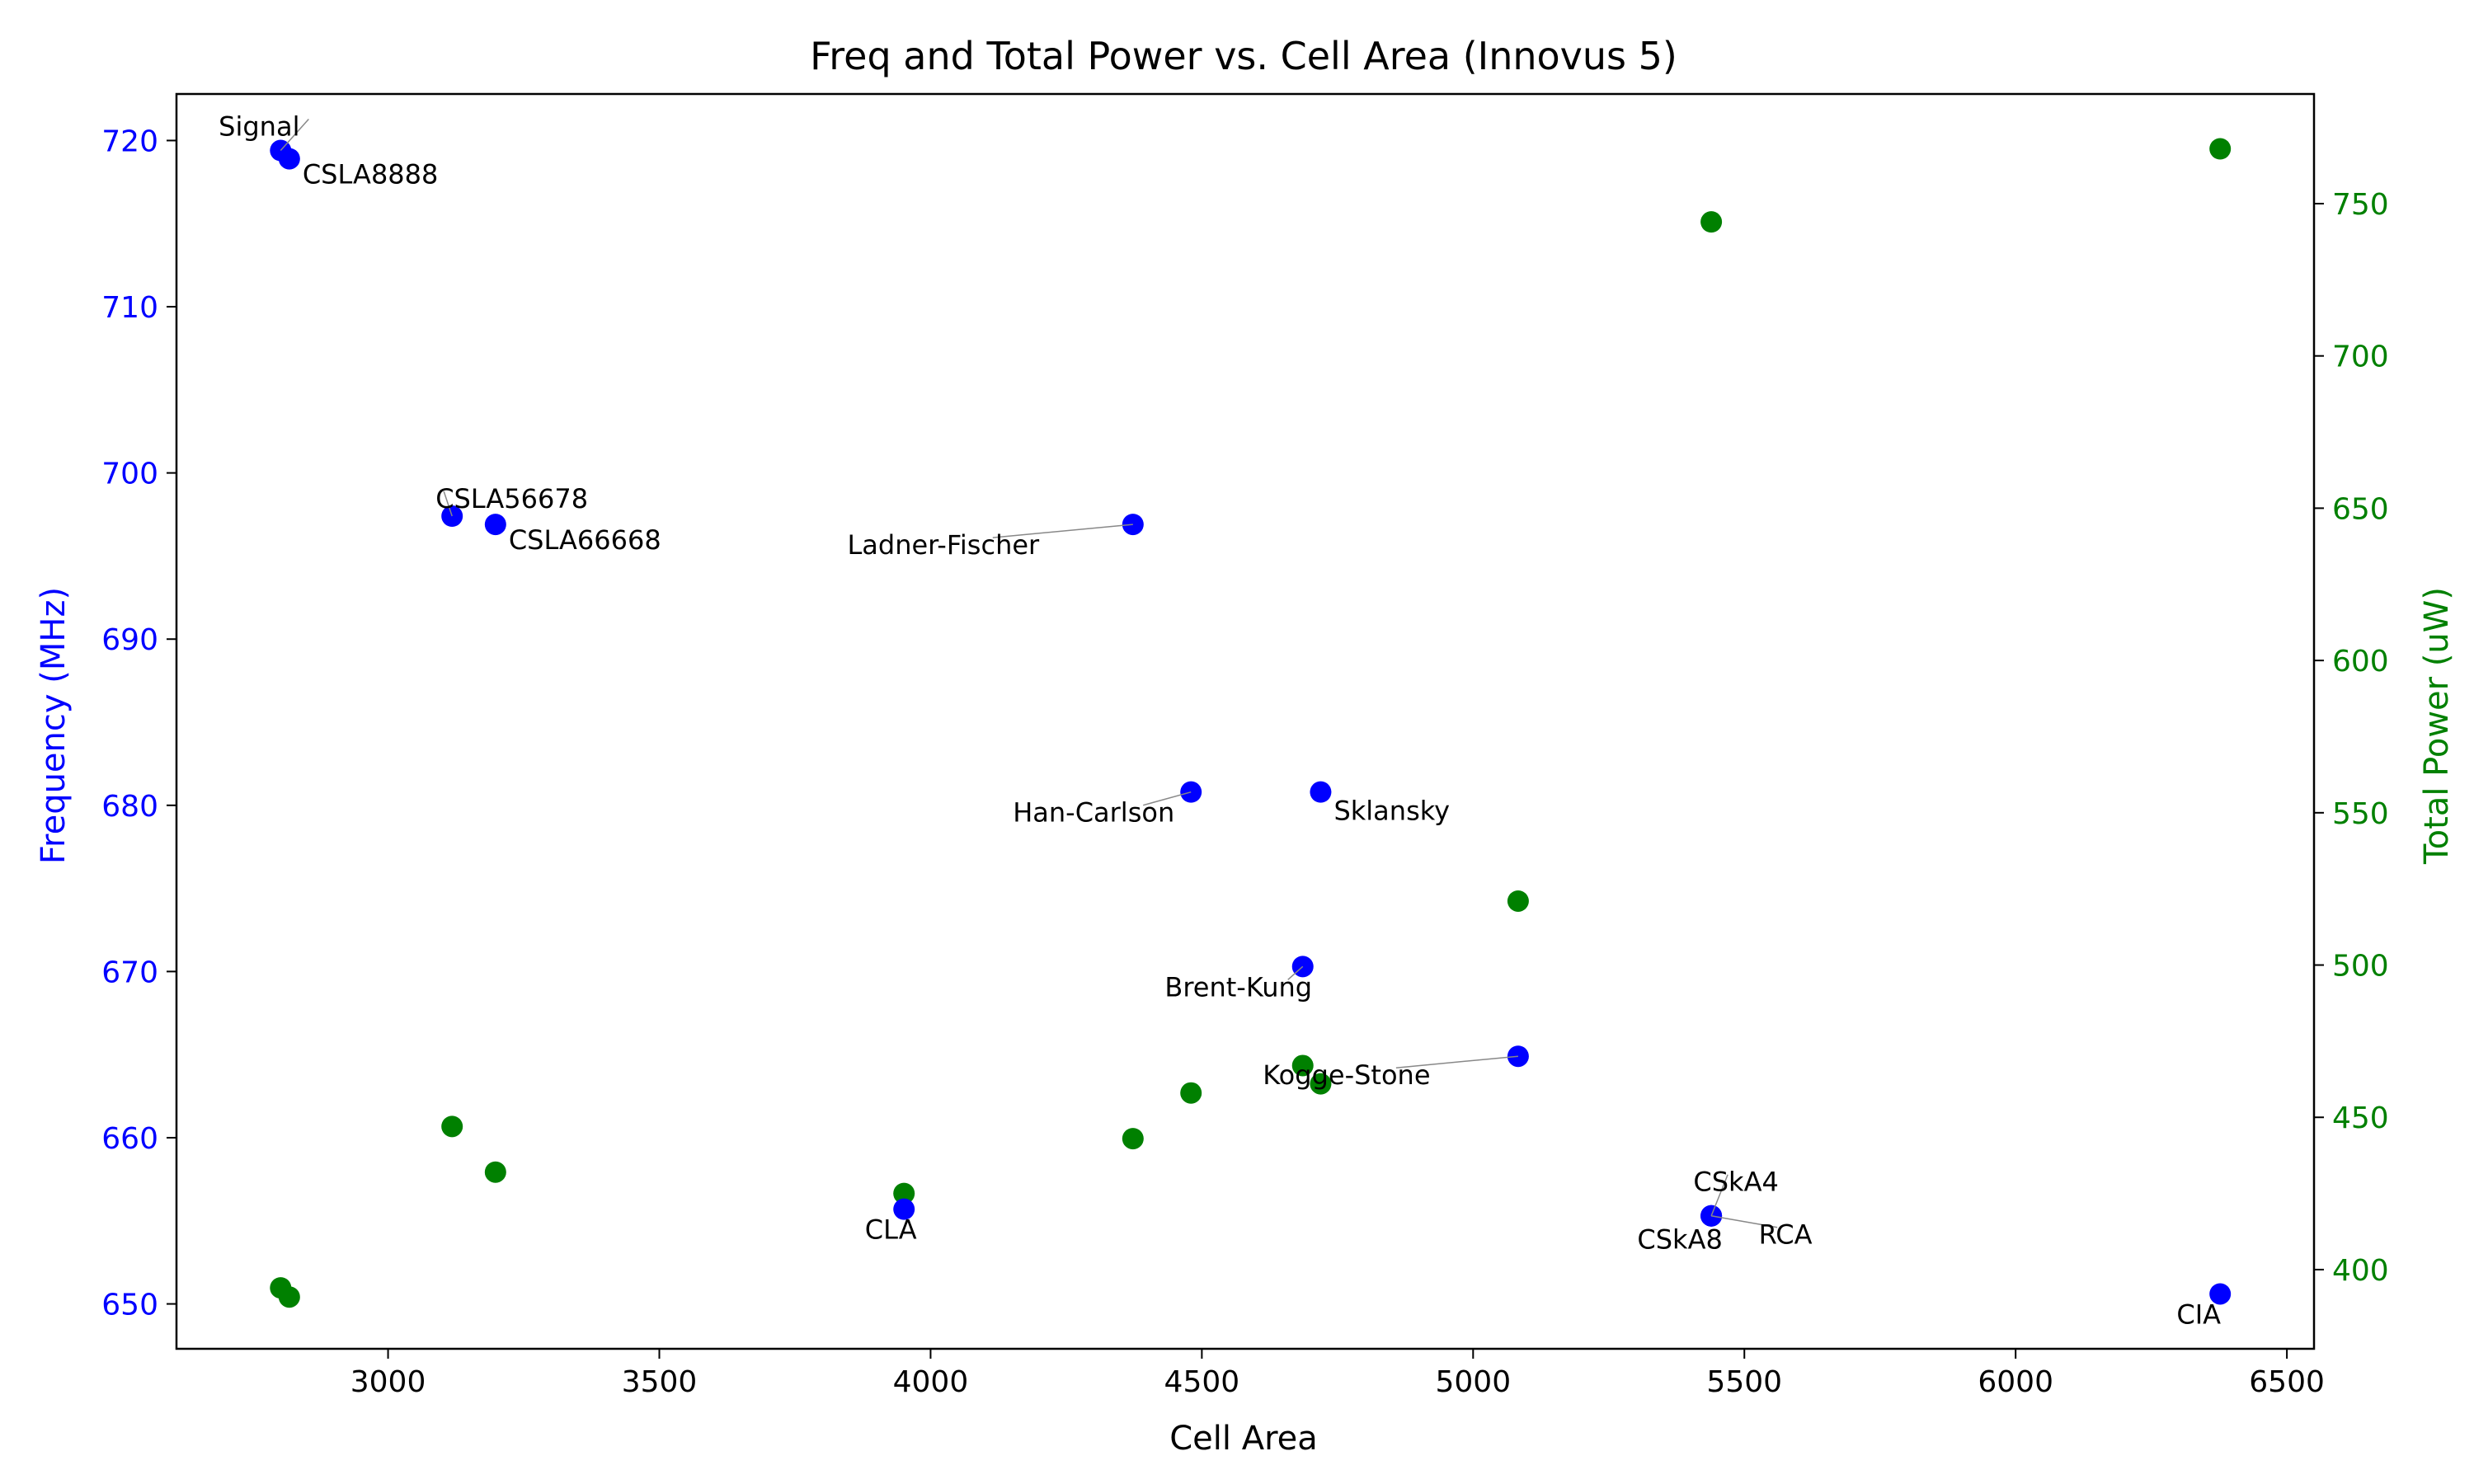 The image size is (2474, 1484). I want to click on point-label-cia: CIA, so click(2198, 1314).